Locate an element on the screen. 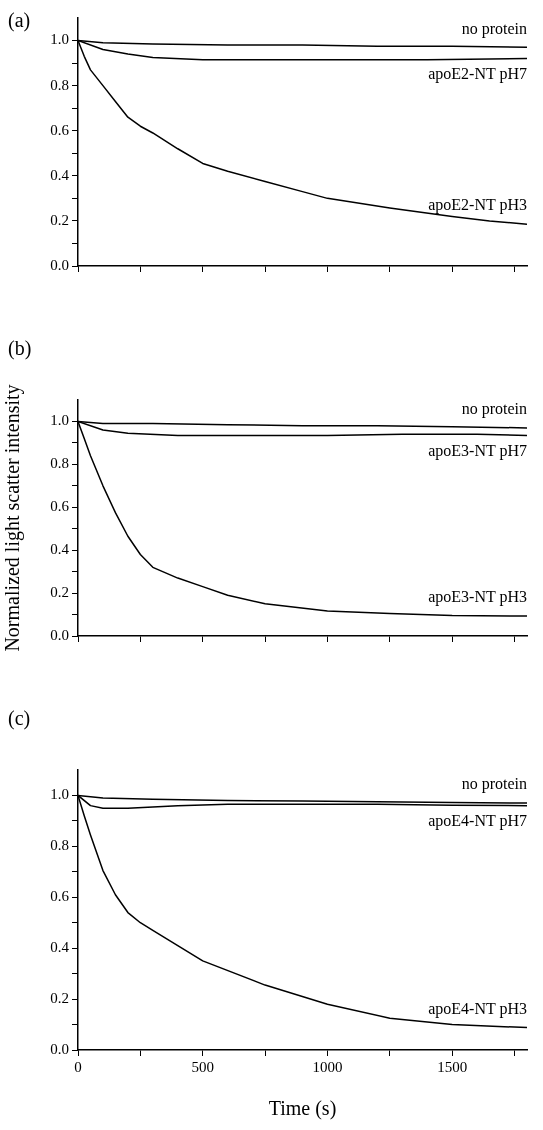  series-label: apoE3-NT pH3 is located at coordinates (477, 597).